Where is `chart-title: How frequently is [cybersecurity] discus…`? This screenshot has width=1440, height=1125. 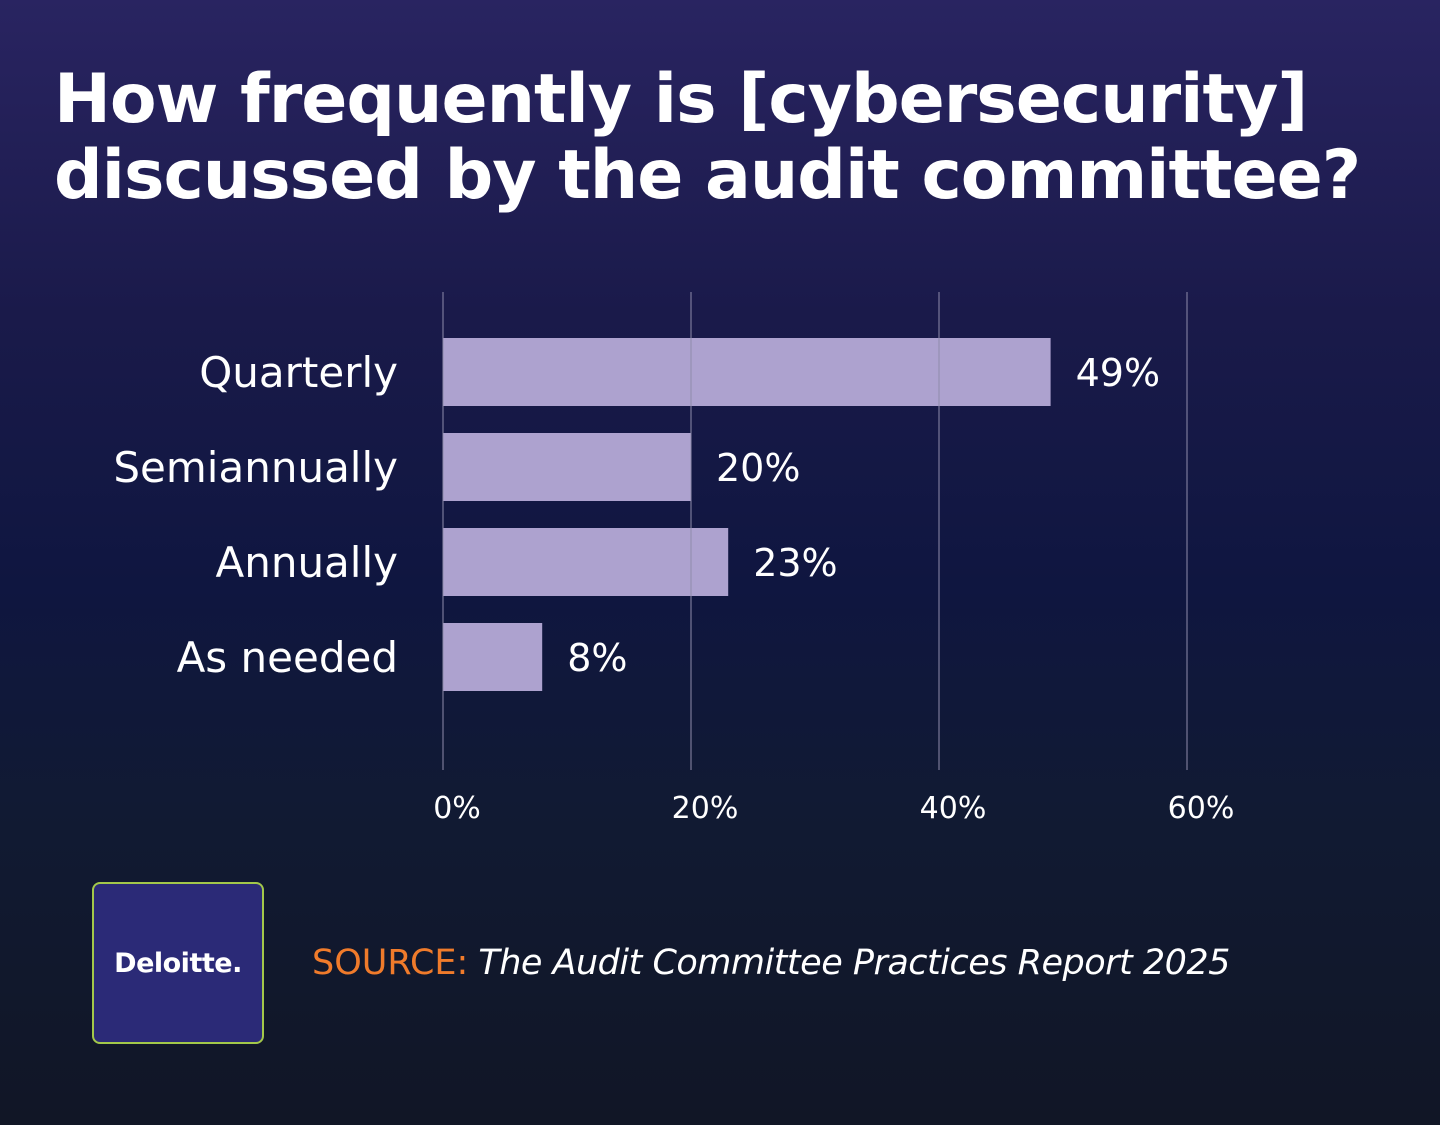
chart-title: How frequently is [cybersecurity] discus… is located at coordinates (734, 138).